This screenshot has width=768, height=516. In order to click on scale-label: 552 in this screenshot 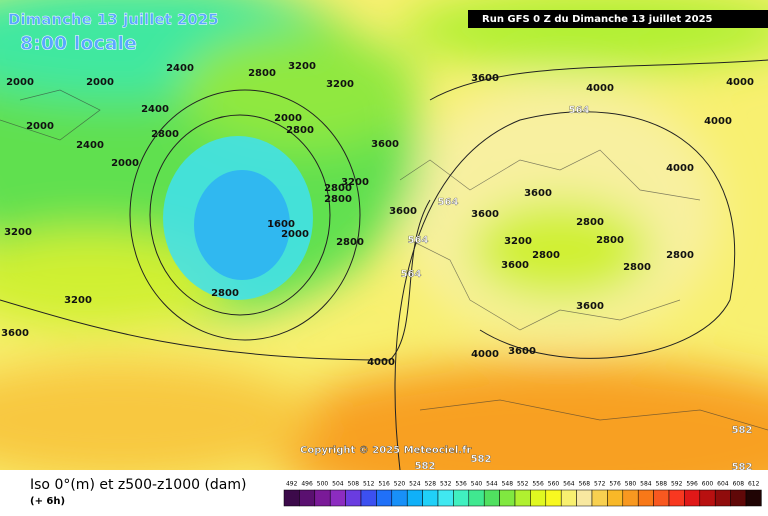, I will do `click(523, 484)`.